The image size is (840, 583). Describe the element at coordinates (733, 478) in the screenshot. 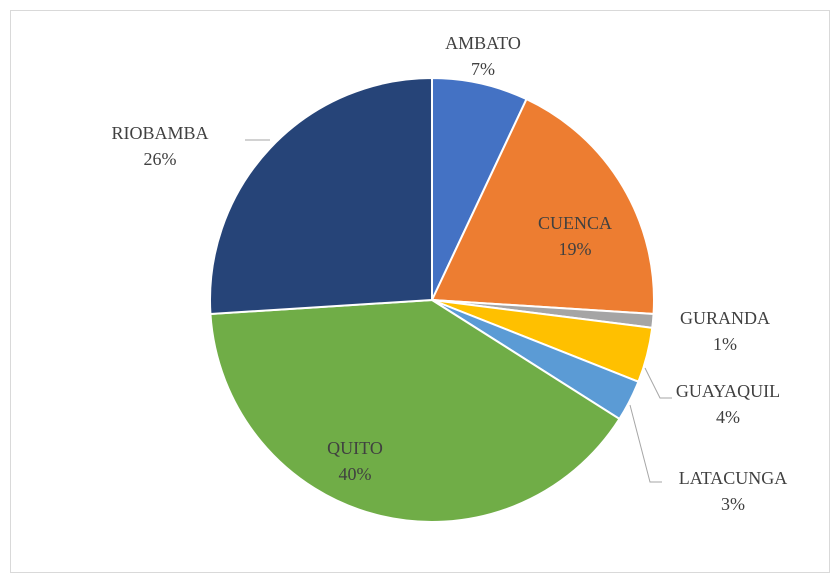

I see `category-label: LATACUNGA` at that location.